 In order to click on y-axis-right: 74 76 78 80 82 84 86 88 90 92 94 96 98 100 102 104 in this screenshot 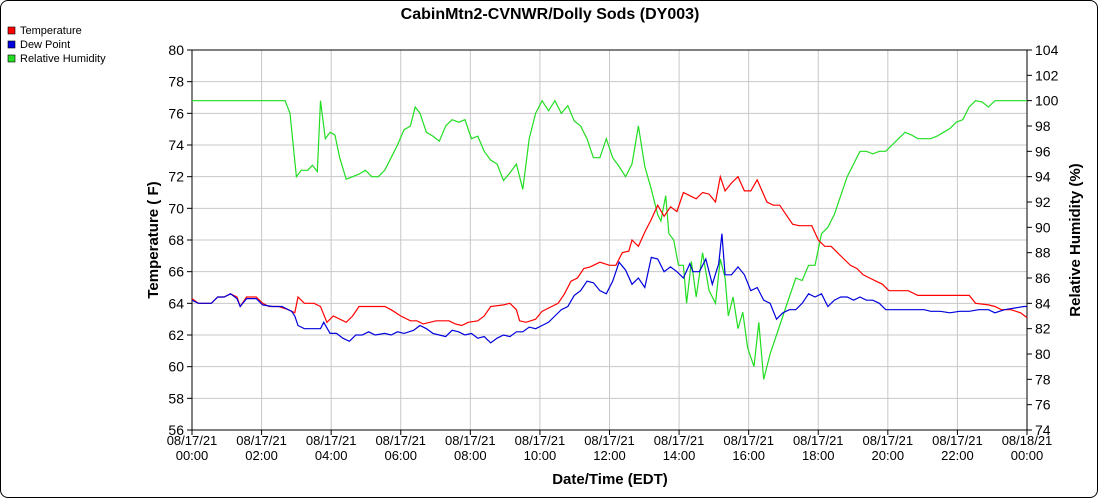, I will do `click(1043, 240)`.